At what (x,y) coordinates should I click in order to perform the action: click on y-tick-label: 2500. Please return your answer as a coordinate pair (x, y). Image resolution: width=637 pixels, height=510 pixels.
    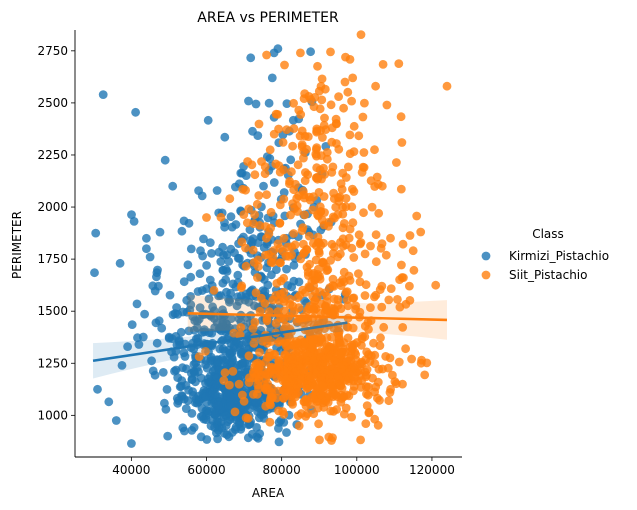
    Looking at the image, I should click on (52, 103).